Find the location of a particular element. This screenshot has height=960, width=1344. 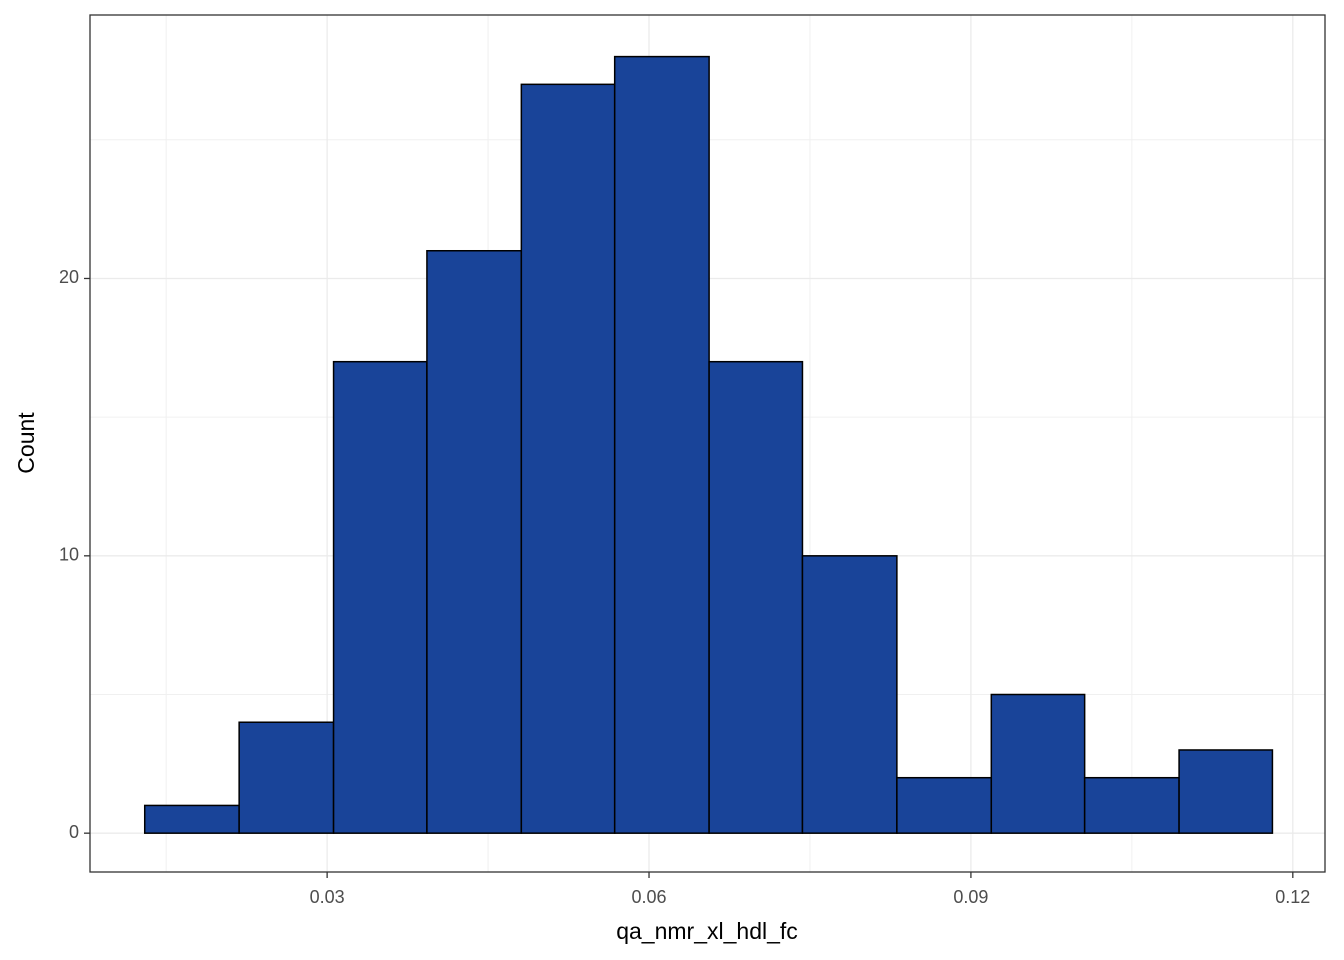

y-axis-title: Count is located at coordinates (26, 443).